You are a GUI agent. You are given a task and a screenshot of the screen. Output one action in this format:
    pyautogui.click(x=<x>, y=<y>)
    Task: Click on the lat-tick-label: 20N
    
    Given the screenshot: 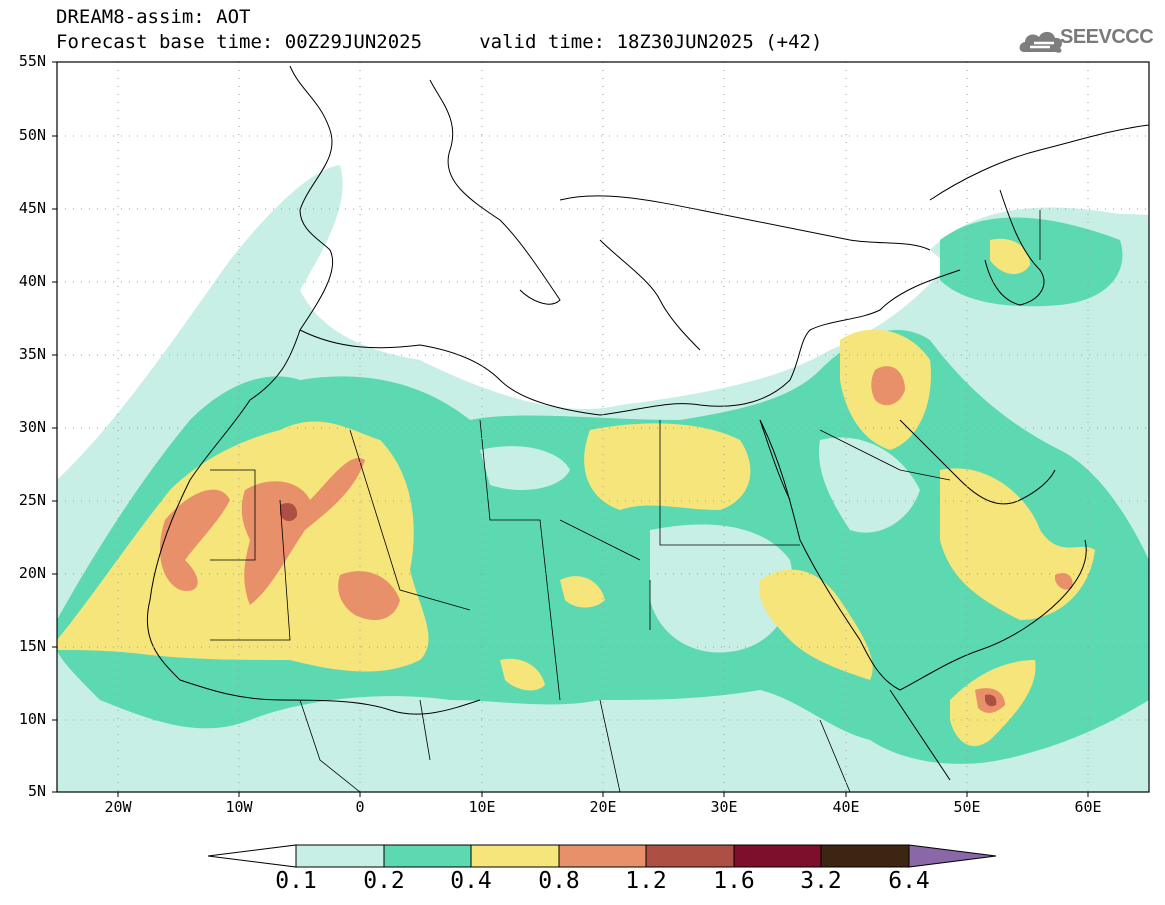 What is the action you would take?
    pyautogui.click(x=32, y=573)
    